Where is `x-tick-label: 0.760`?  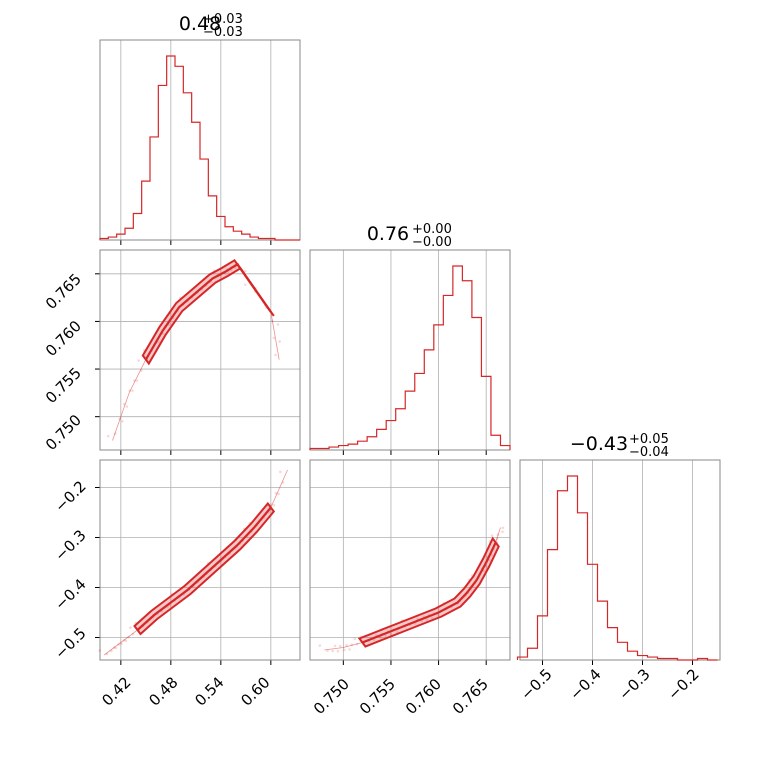
x-tick-label: 0.760 is located at coordinates (423, 696).